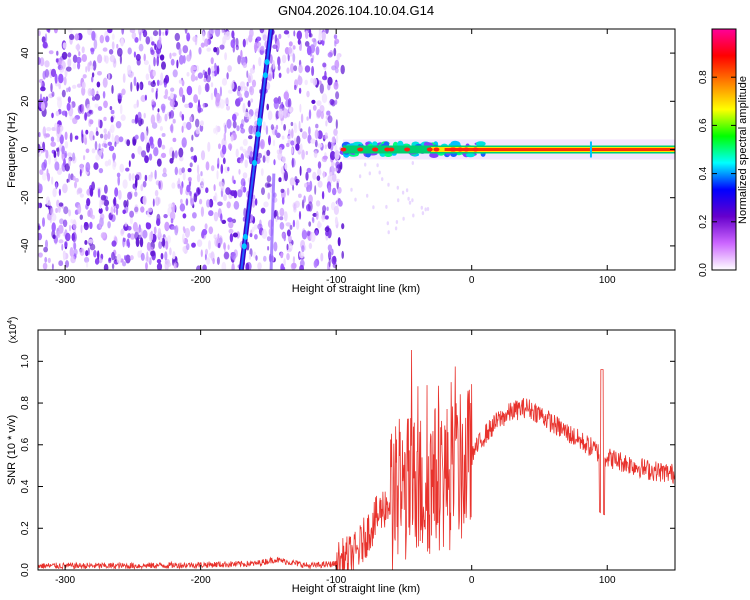  What do you see at coordinates (25, 570) in the screenshot?
I see `y-tick-label: 0.0` at bounding box center [25, 570].